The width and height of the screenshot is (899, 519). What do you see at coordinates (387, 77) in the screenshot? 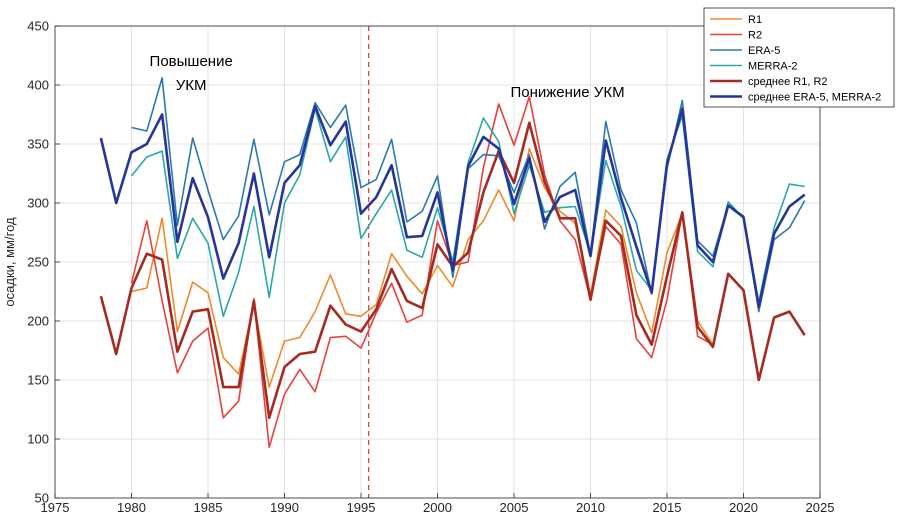
I see `annotations: Повышение УКМ Понижение УКМ` at bounding box center [387, 77].